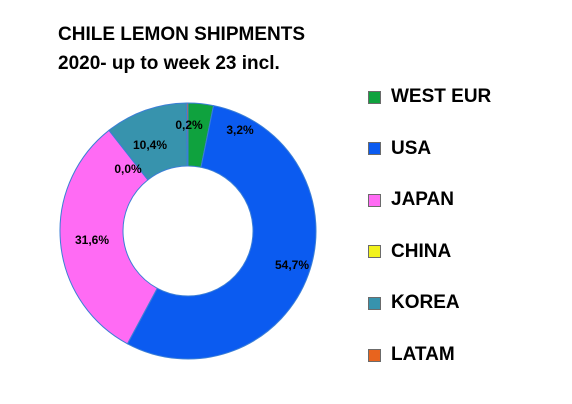 Image resolution: width=572 pixels, height=404 pixels. Describe the element at coordinates (92, 240) in the screenshot. I see `data-label-japan: 31,6%` at that location.